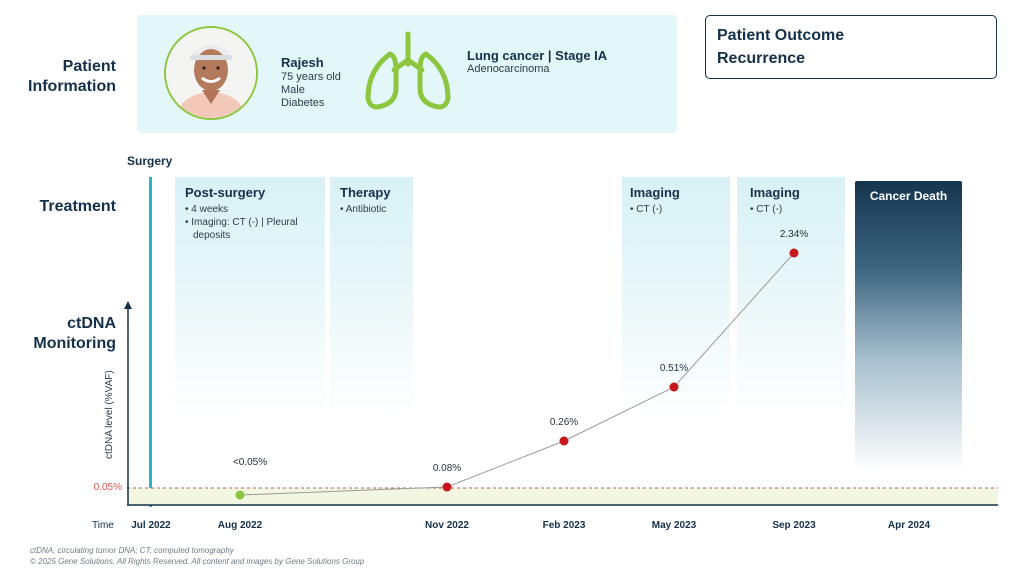  What do you see at coordinates (508, 69) in the screenshot?
I see `cancer-subtype: Adenocarcinoma` at bounding box center [508, 69].